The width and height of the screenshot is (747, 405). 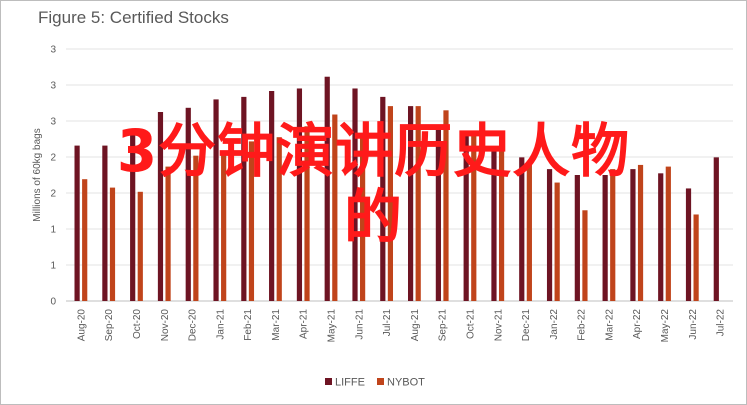 What do you see at coordinates (328, 381) in the screenshot?
I see `legend-swatch-liffe` at bounding box center [328, 381].